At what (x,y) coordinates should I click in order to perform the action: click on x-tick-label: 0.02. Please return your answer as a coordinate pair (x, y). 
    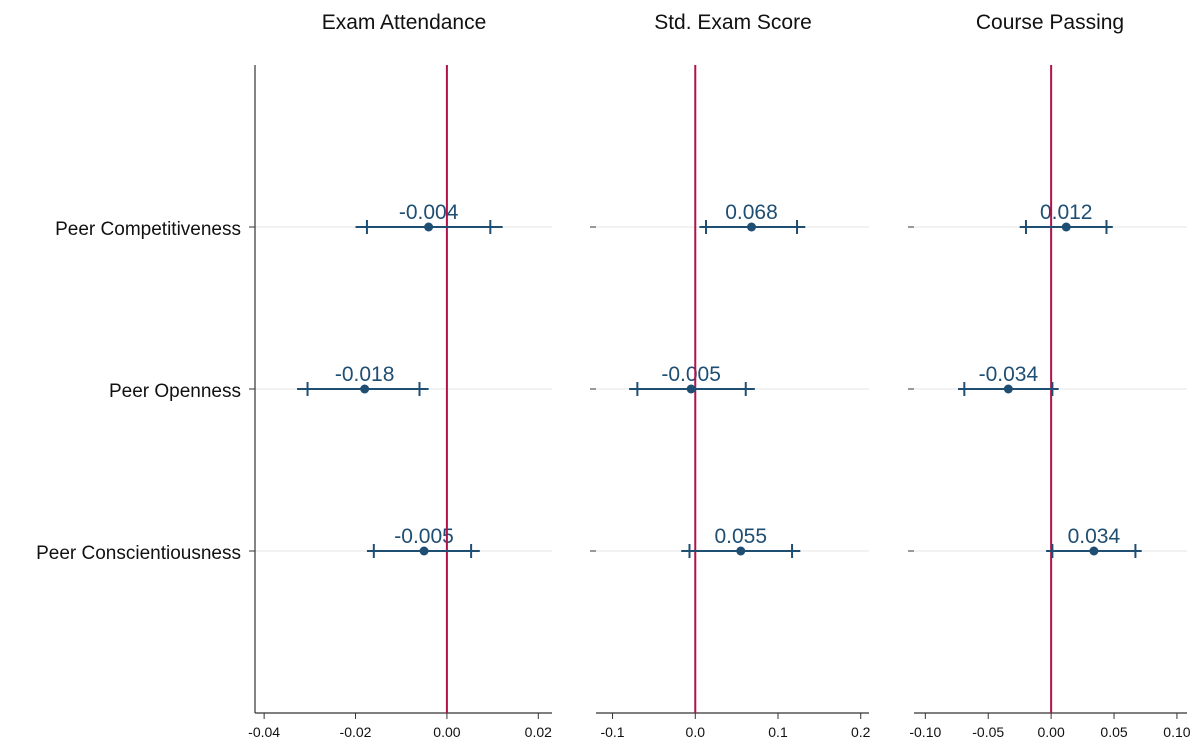
    Looking at the image, I should click on (538, 732).